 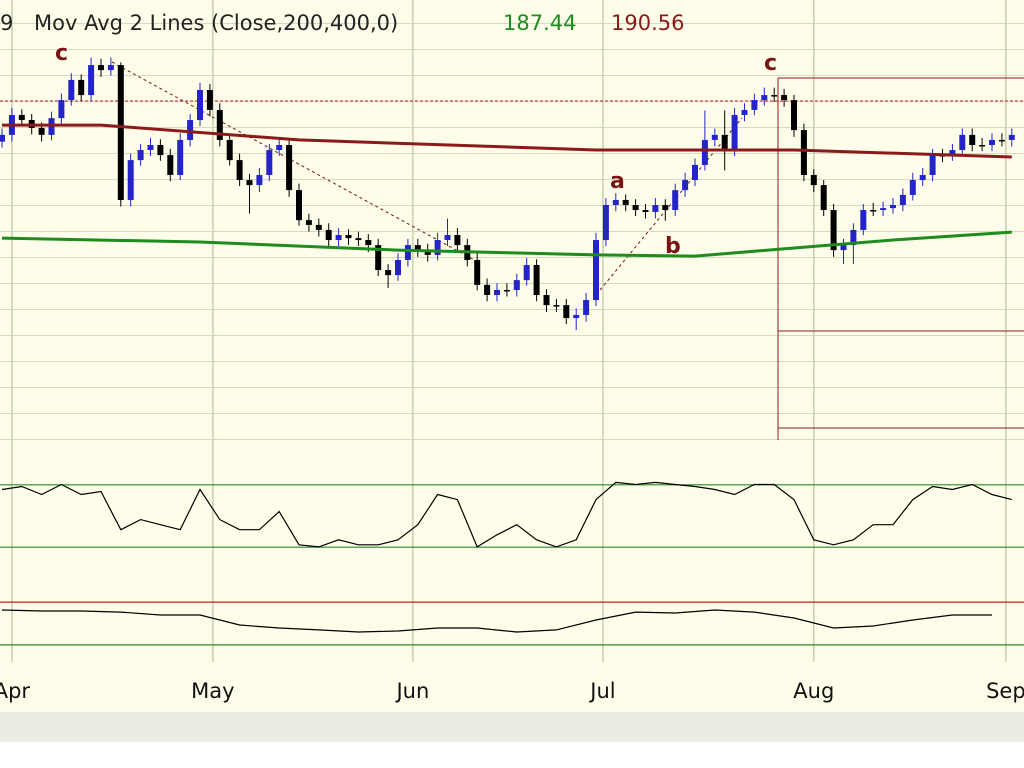 I want to click on wave-label: a, so click(x=617, y=181).